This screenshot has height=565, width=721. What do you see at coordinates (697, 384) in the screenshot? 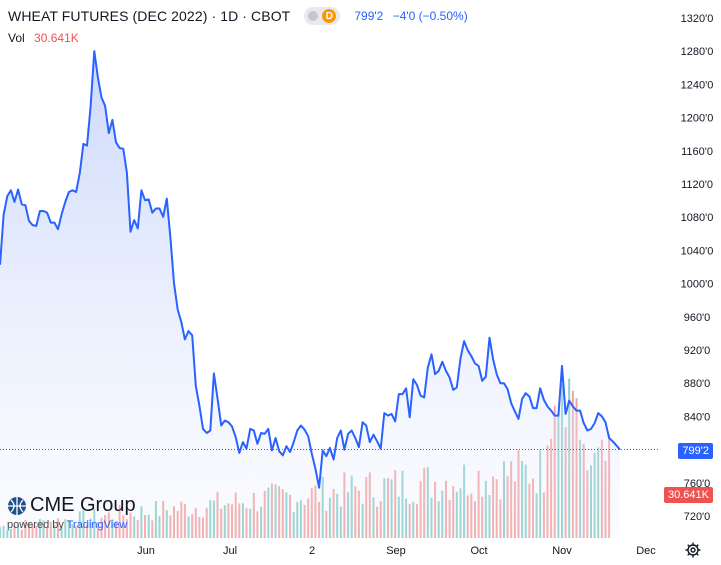
I see `y-tick-label: 880'0` at bounding box center [697, 384].